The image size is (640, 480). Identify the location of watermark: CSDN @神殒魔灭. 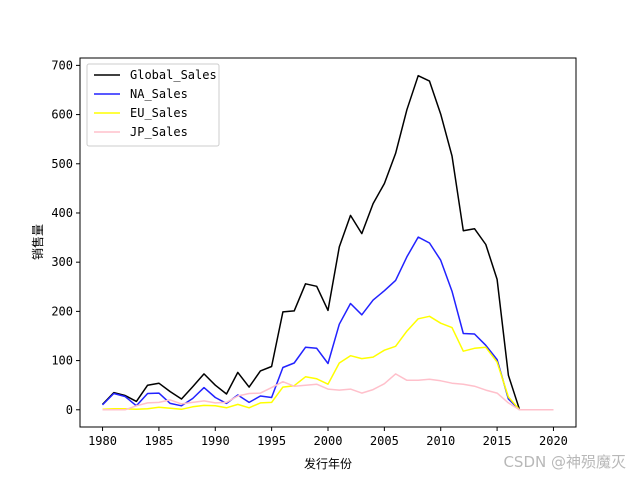
(564, 462).